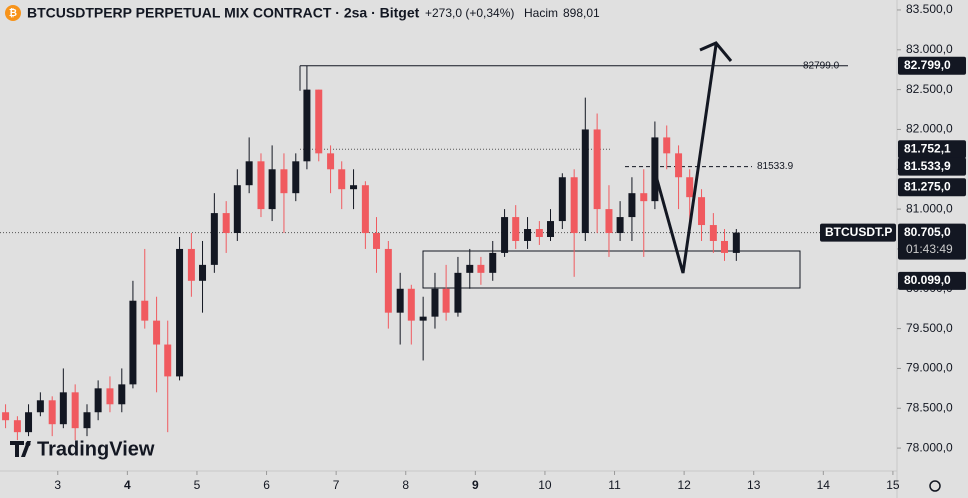 This screenshot has height=498, width=968. I want to click on annotation-label: 82799.0, so click(821, 65).